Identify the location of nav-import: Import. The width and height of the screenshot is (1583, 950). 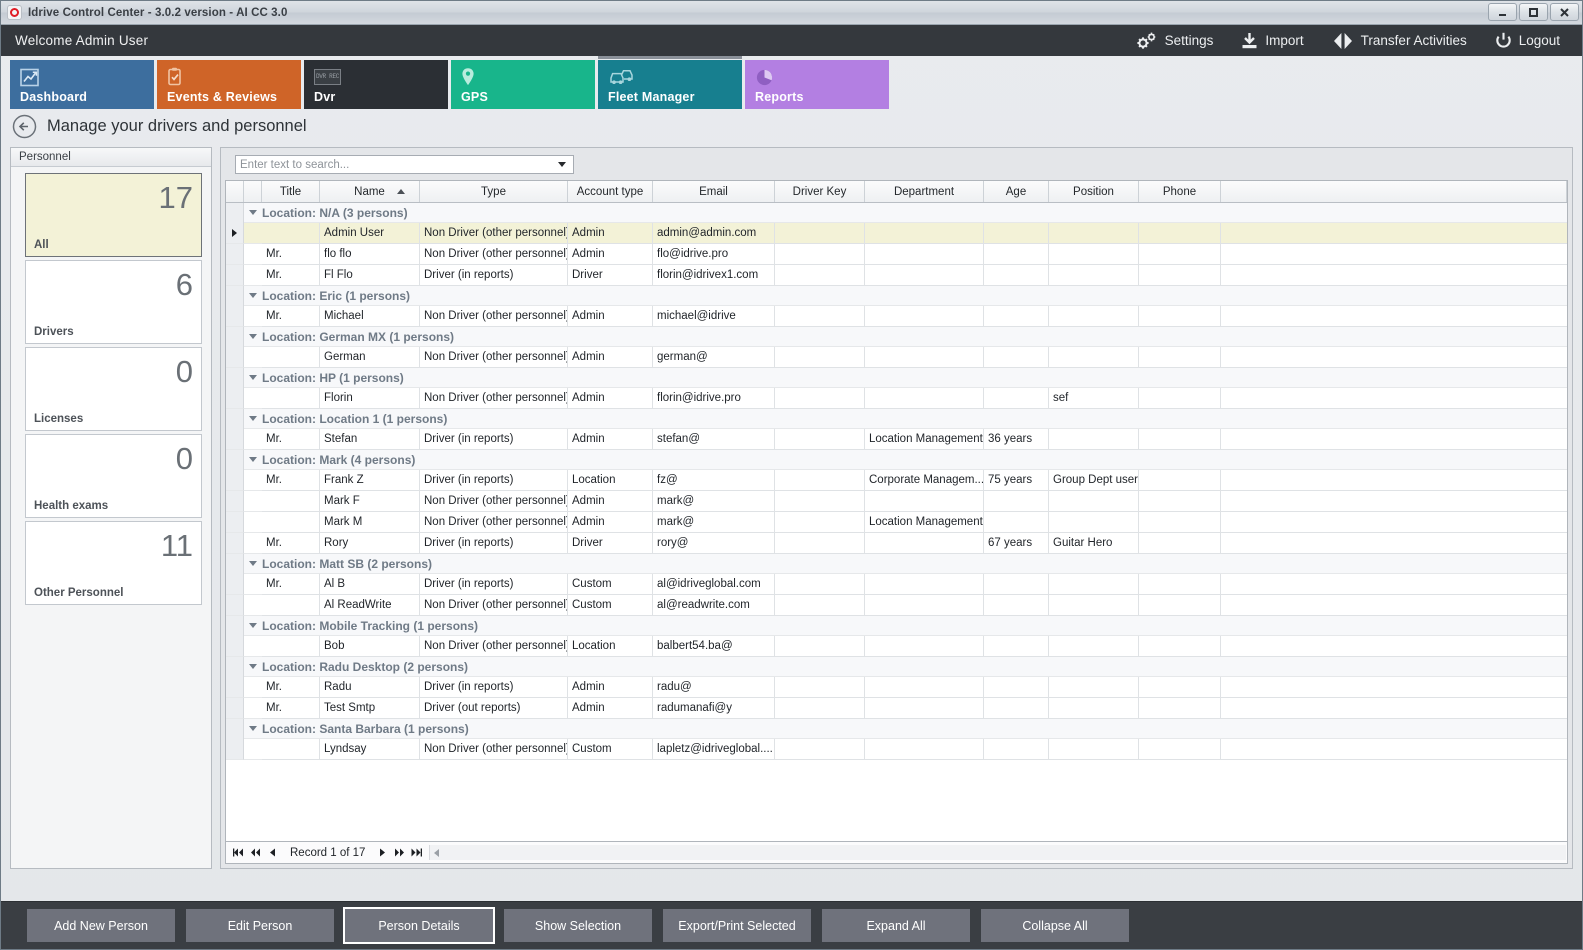
(1272, 40).